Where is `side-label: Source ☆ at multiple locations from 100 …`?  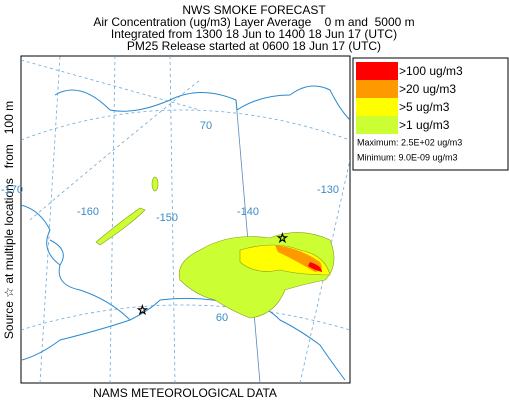
side-label: Source ☆ at multiple locations from 100 … is located at coordinates (9, 220).